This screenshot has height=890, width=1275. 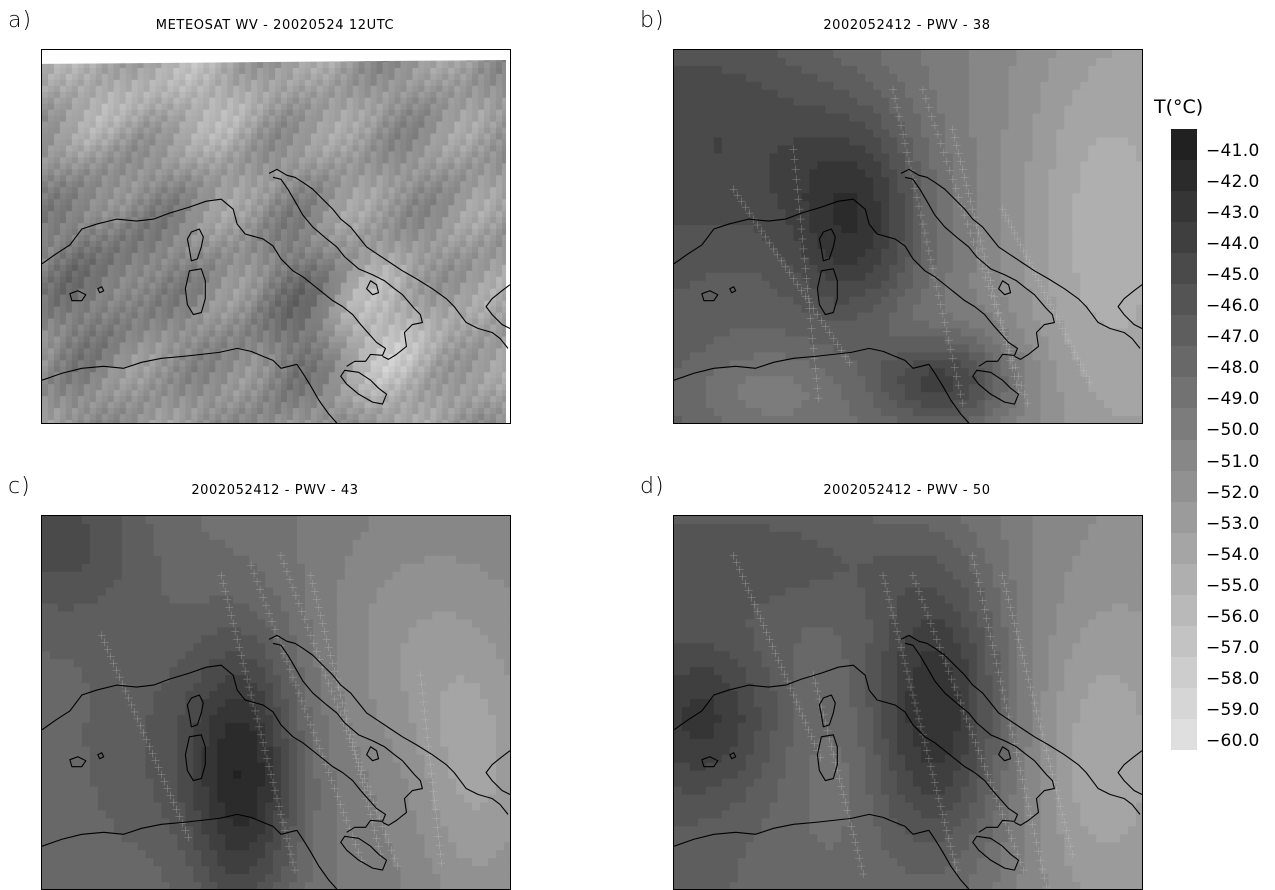 What do you see at coordinates (275, 490) in the screenshot?
I see `panel-c-title: 2002052412 - PWV - 43` at bounding box center [275, 490].